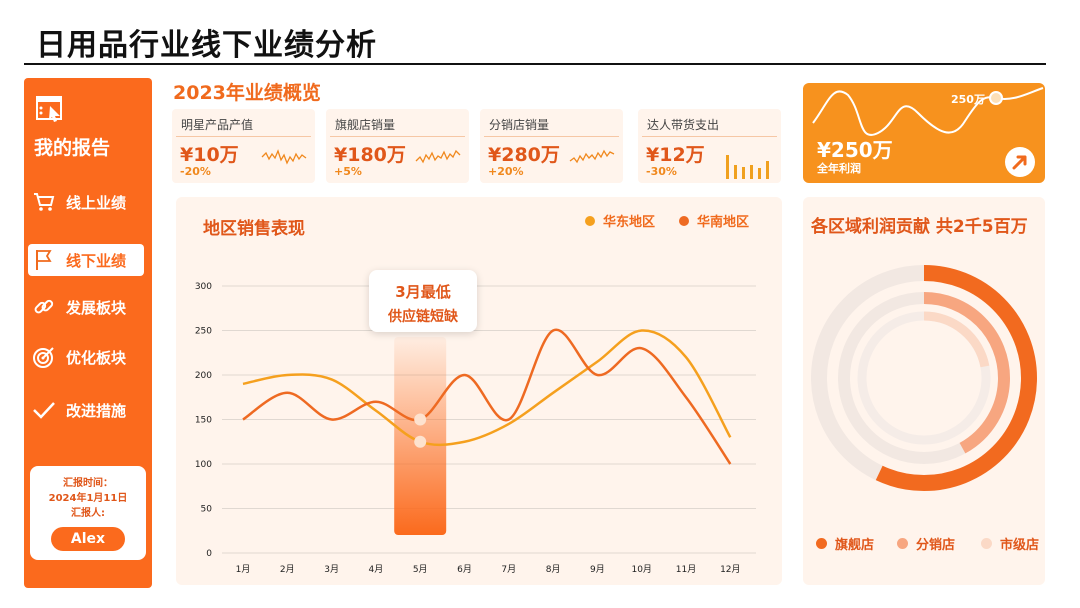 This screenshot has height=608, width=1080. What do you see at coordinates (919, 227) in the screenshot?
I see `donut-title: 各区域利润贡献 共2千5百万` at bounding box center [919, 227].